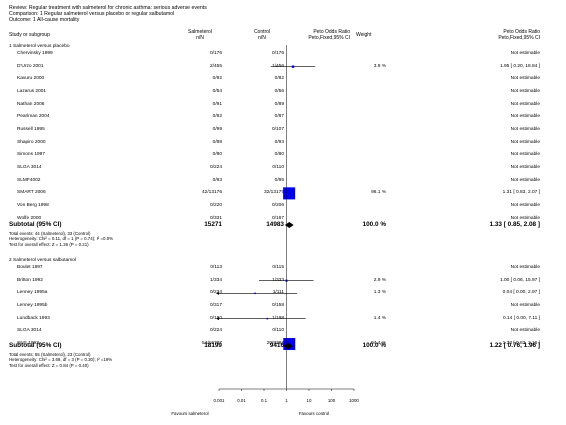  Describe the element at coordinates (278, 267) in the screenshot. I see `control-value: 0/115` at that location.